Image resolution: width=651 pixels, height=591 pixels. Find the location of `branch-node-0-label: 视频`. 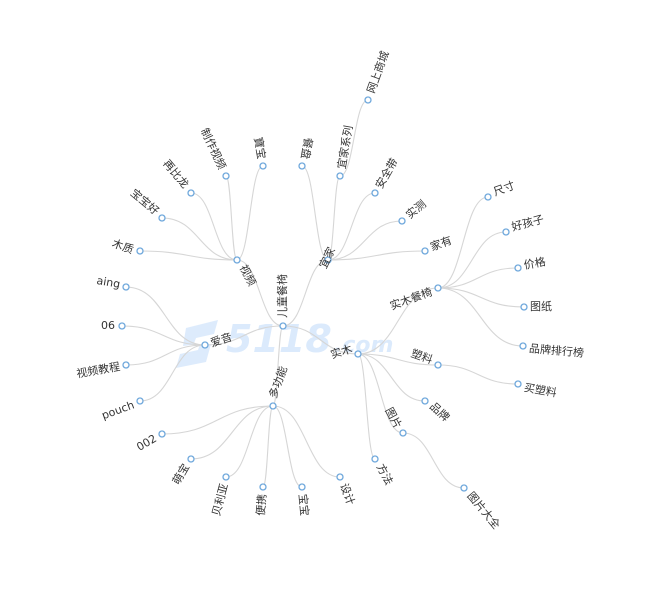

branch-node-0-label: 视频 is located at coordinates (248, 275).